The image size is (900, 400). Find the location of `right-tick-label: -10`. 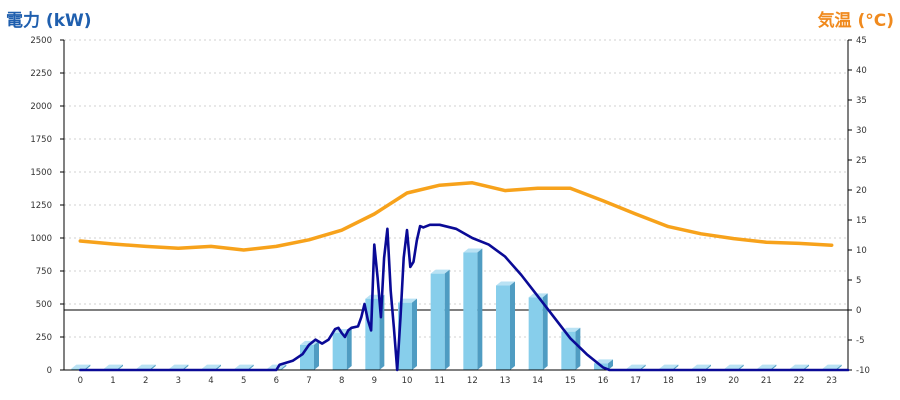

right-tick-label: -10 is located at coordinates (863, 371).